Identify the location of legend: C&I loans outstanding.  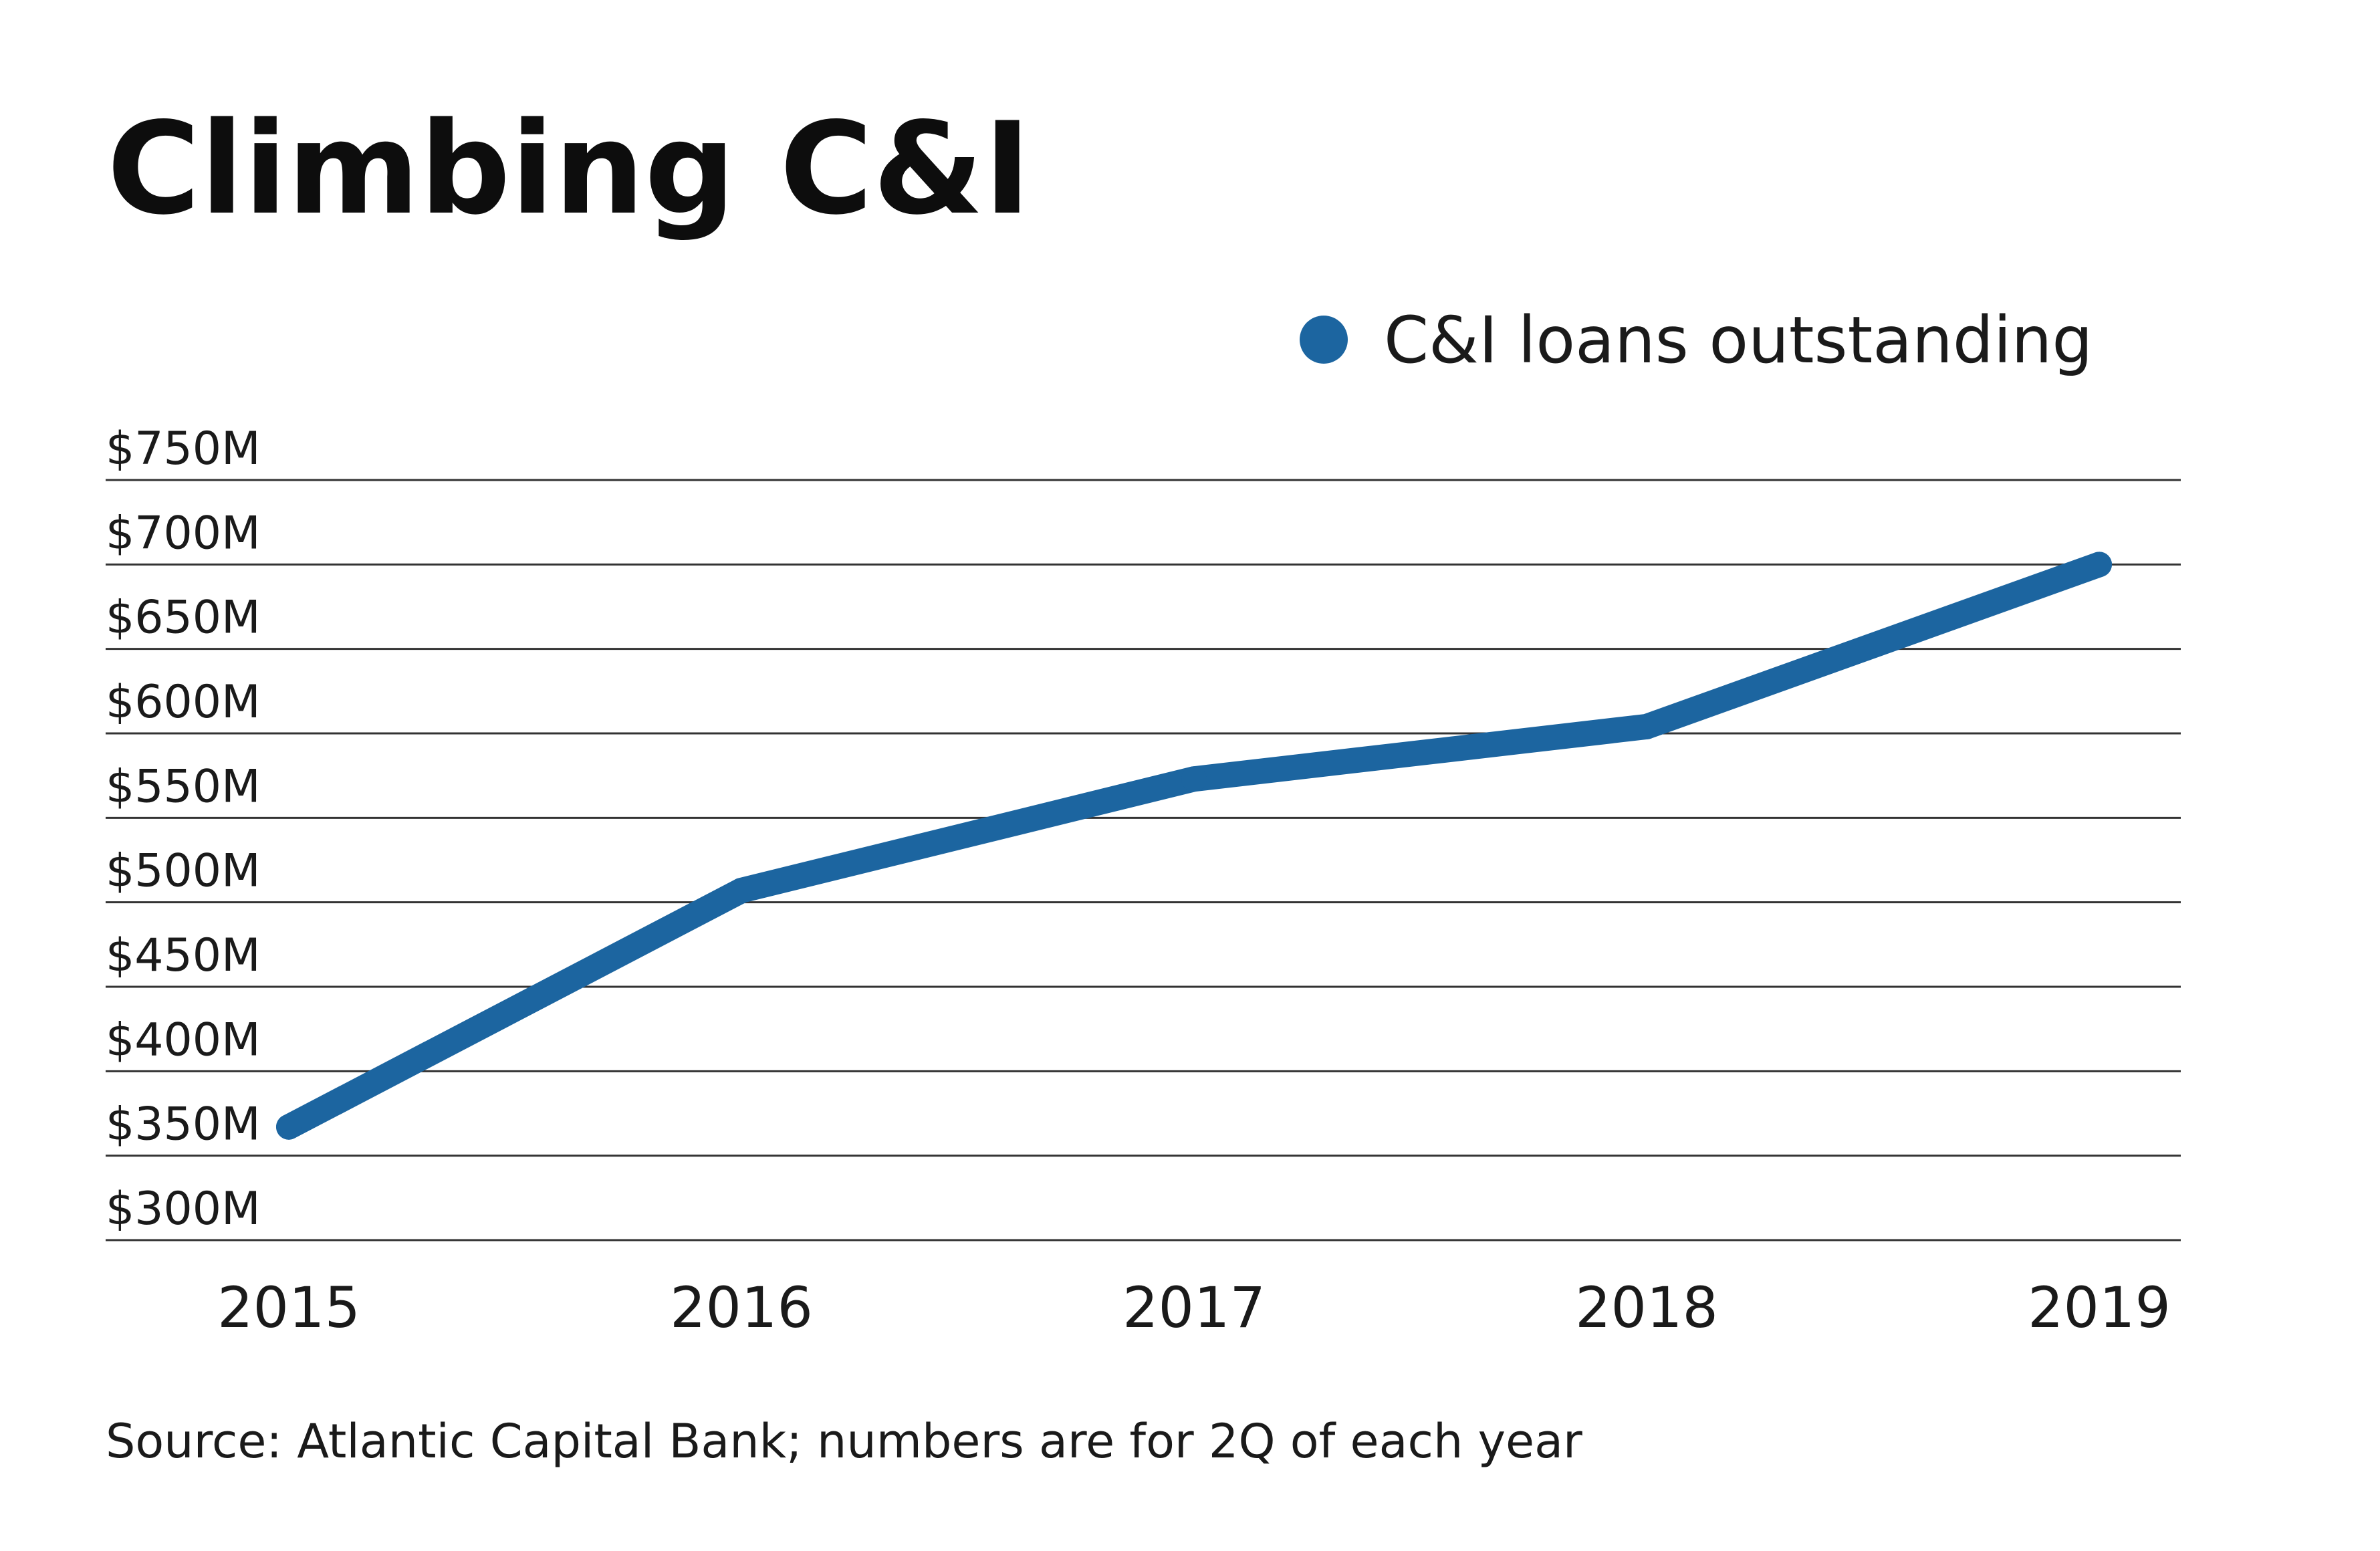
(1696, 340).